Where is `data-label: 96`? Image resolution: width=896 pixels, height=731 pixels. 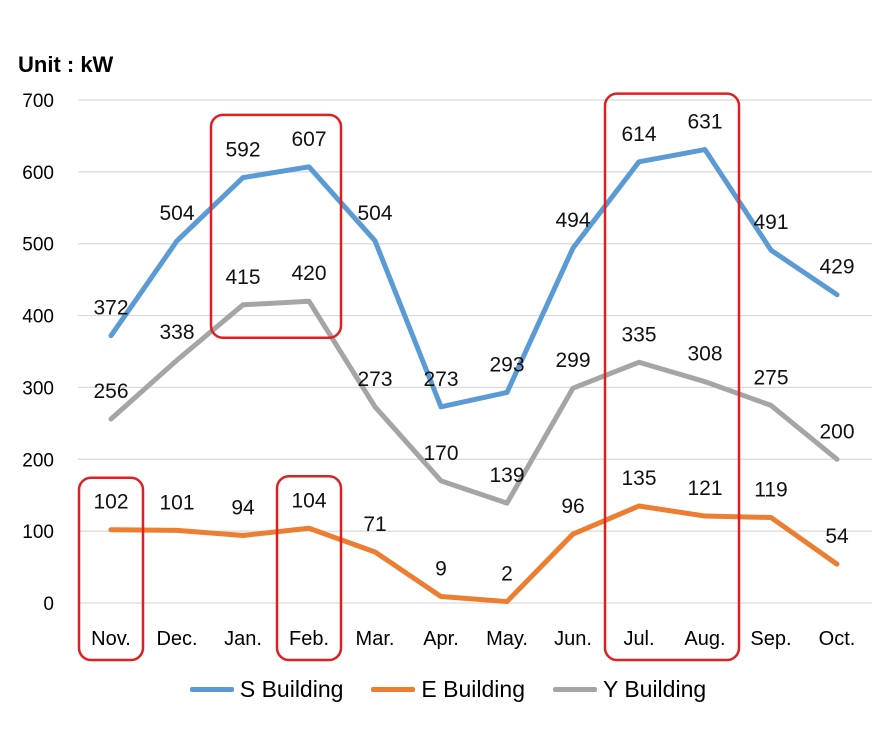
data-label: 96 is located at coordinates (572, 506).